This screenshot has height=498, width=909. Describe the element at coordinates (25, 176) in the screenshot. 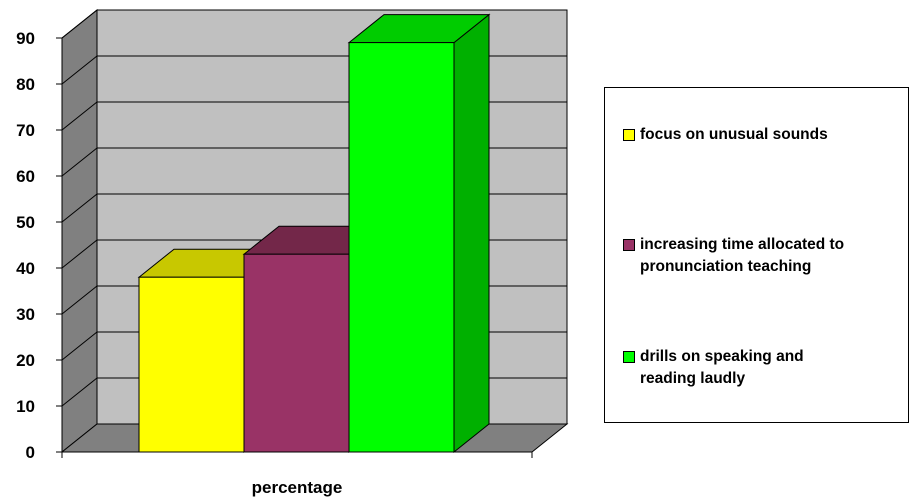

I see `y-tick-label: 60` at that location.